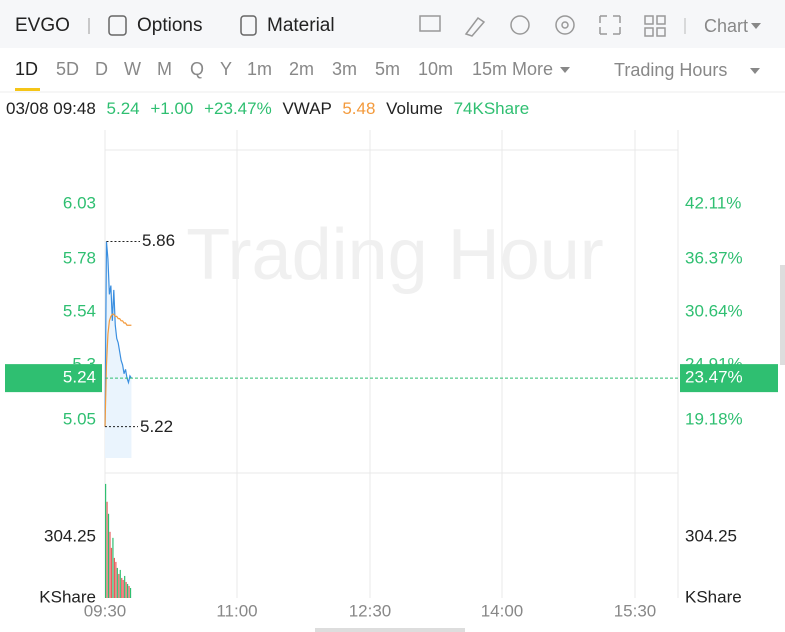  What do you see at coordinates (27, 89) in the screenshot?
I see `active-underline` at bounding box center [27, 89].